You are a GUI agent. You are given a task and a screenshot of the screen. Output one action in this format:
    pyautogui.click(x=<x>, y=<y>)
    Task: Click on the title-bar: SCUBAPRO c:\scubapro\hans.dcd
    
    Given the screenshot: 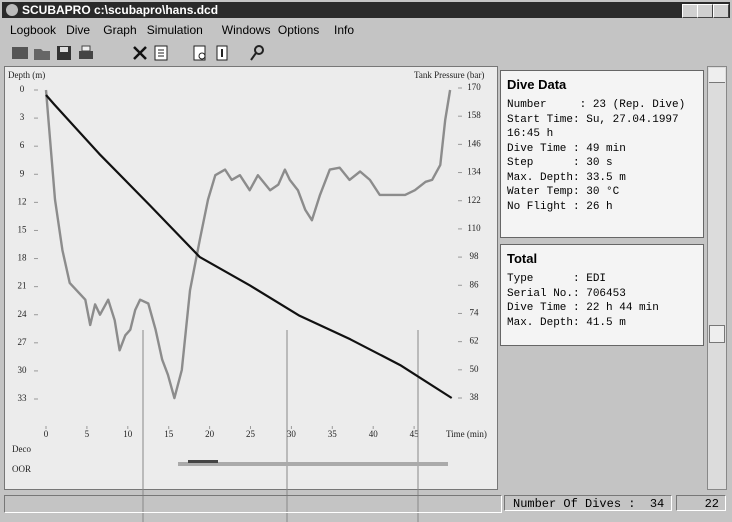 What is the action you would take?
    pyautogui.click(x=366, y=10)
    